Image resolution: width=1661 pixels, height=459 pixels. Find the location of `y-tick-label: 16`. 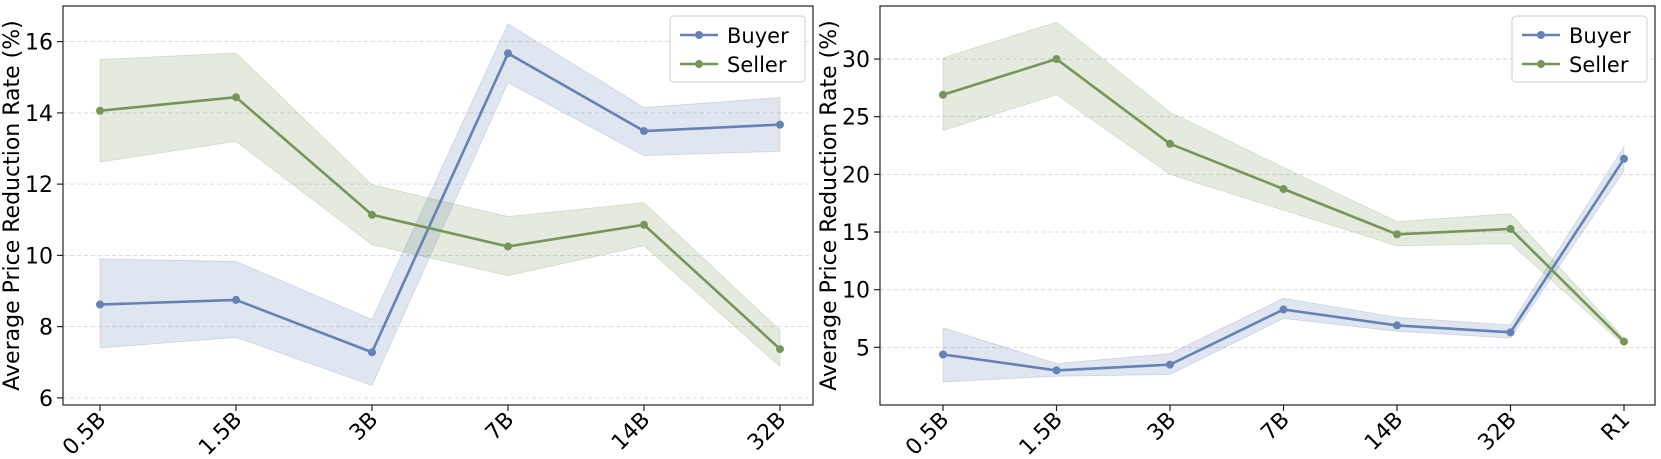

y-tick-label: 16 is located at coordinates (39, 43).